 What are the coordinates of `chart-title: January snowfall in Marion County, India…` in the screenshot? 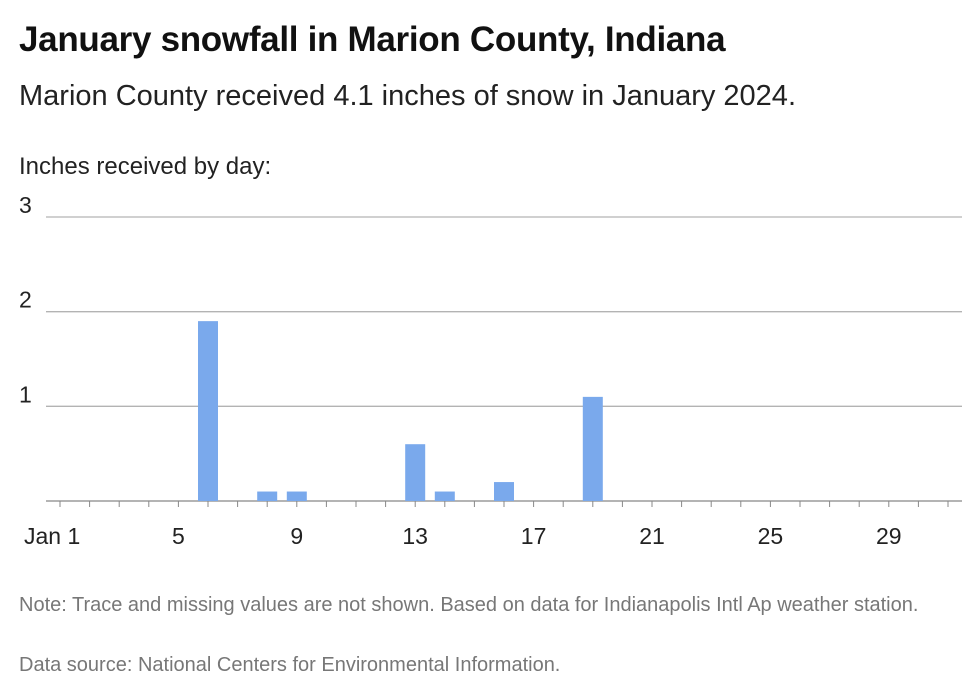 It's located at (372, 39).